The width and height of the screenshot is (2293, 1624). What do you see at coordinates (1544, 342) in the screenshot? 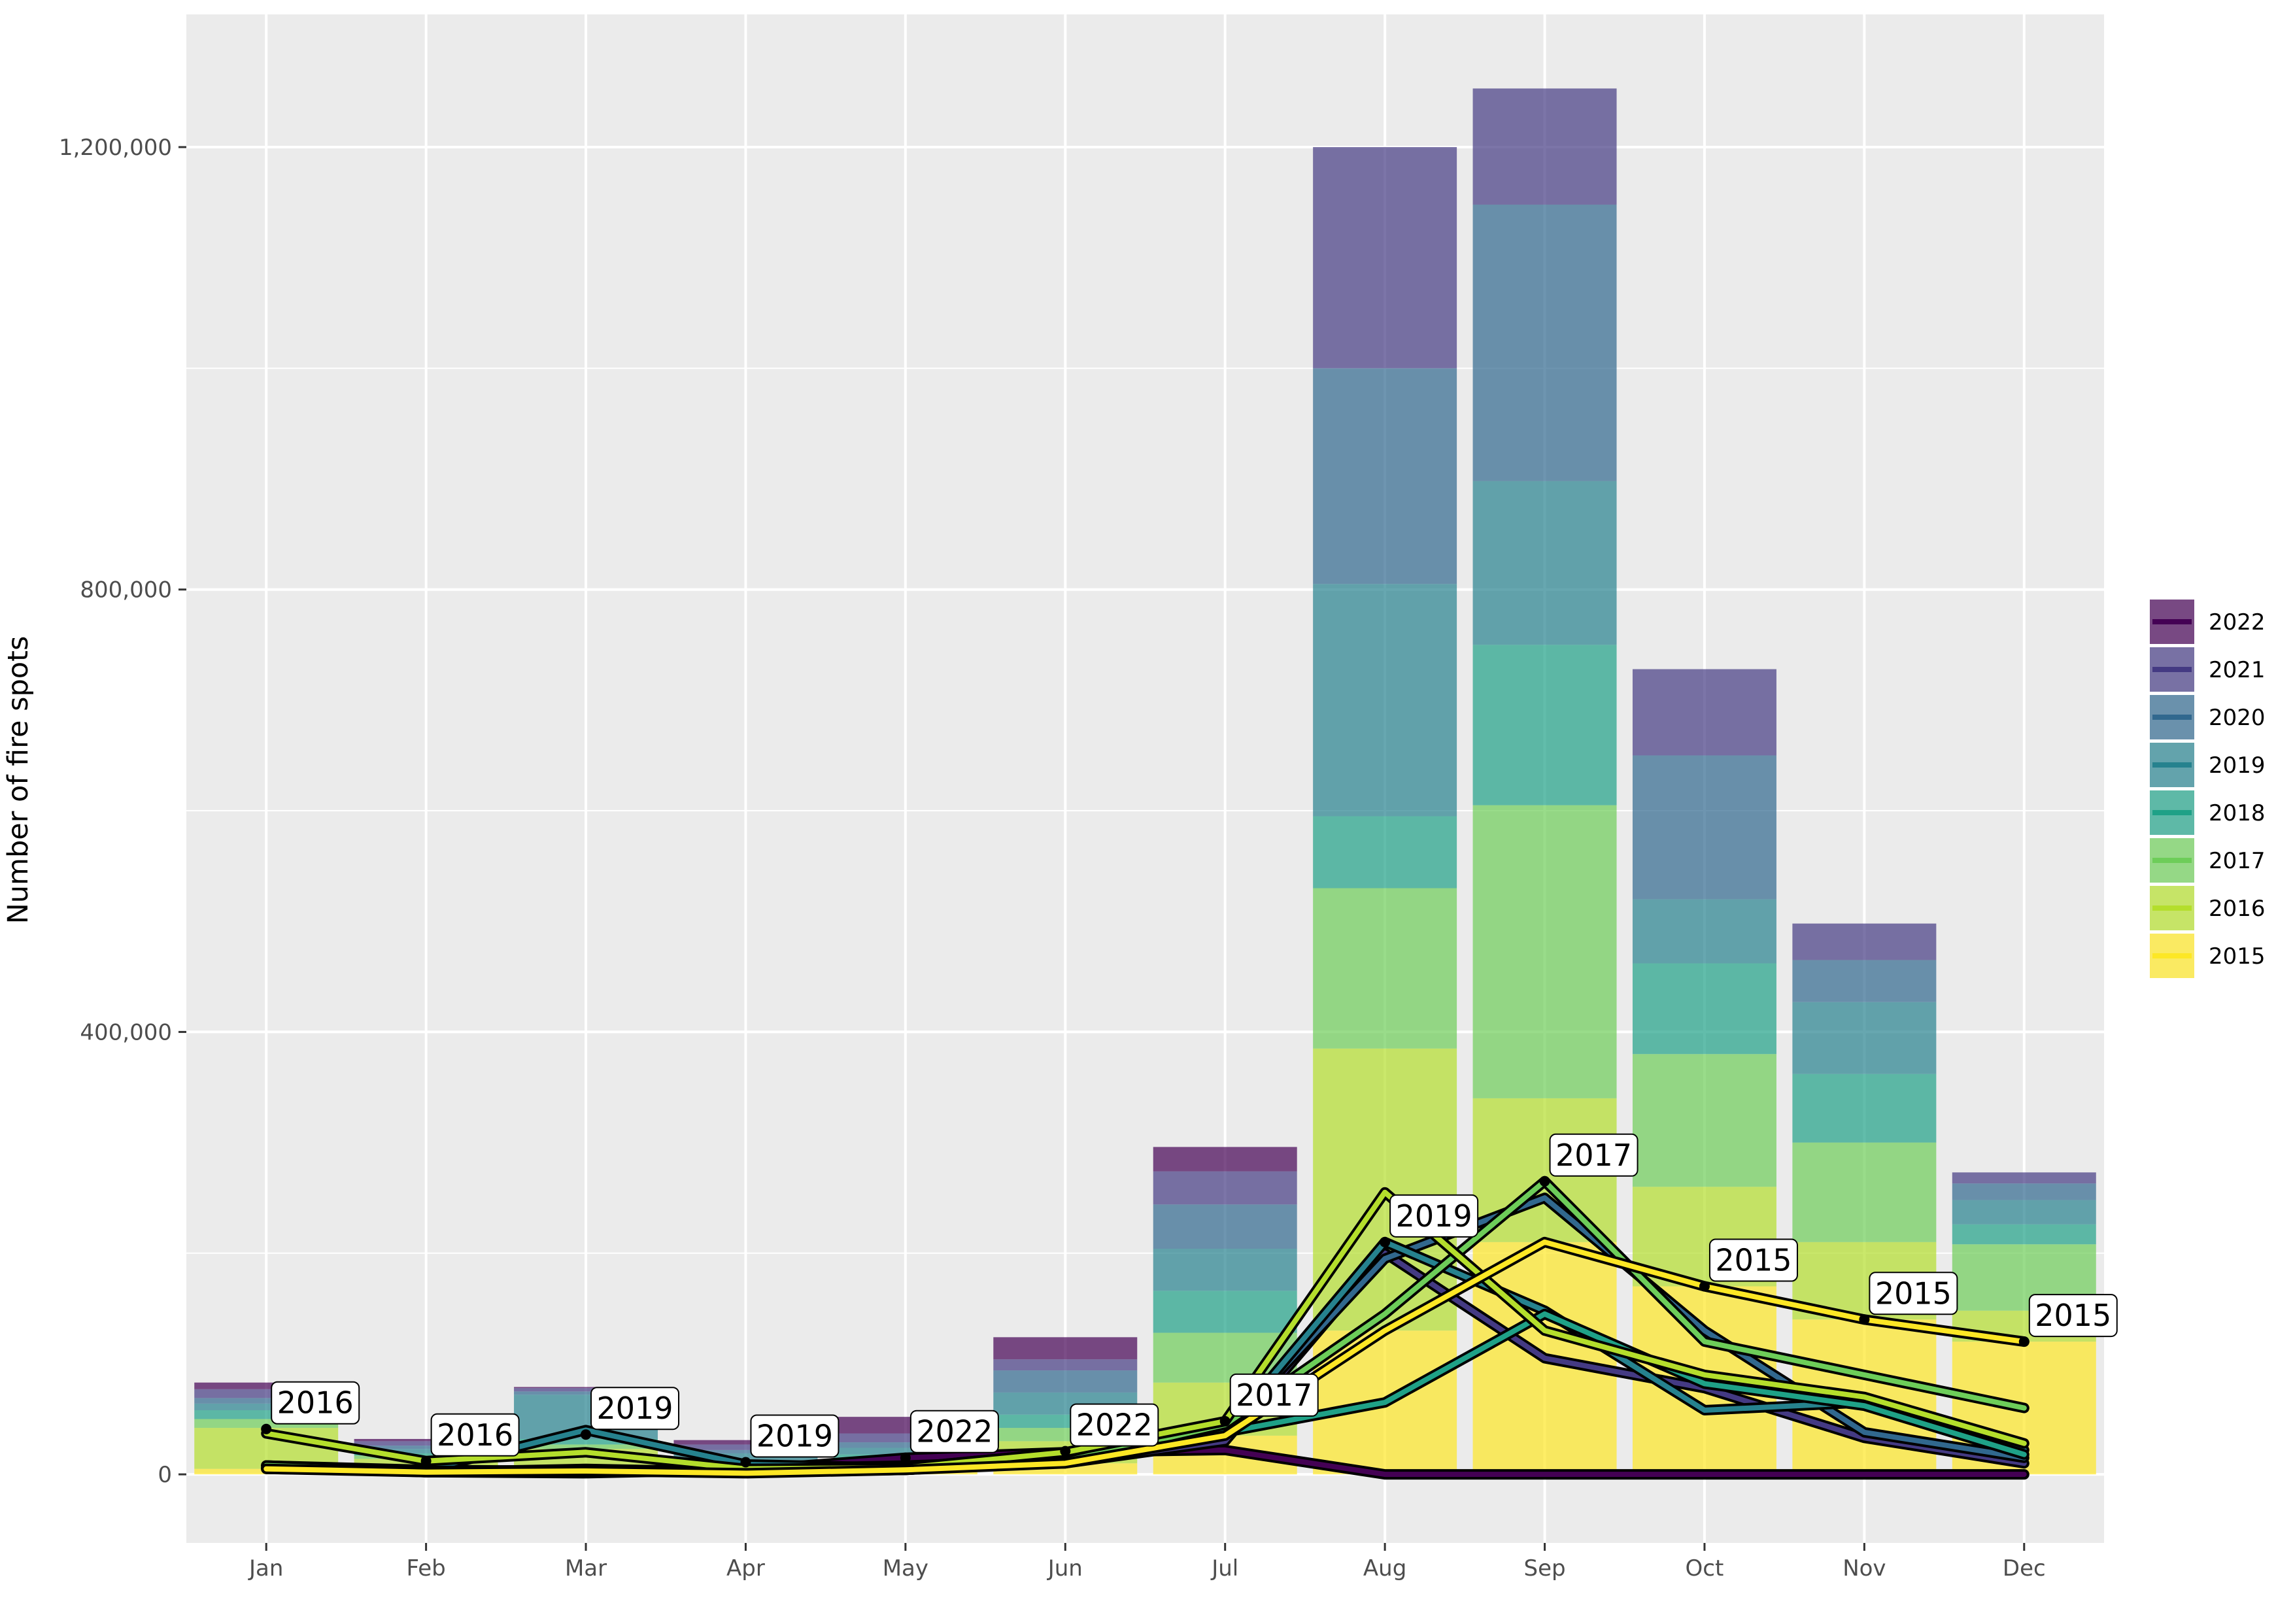
I see `bar-segment-sep-2020` at bounding box center [1544, 342].